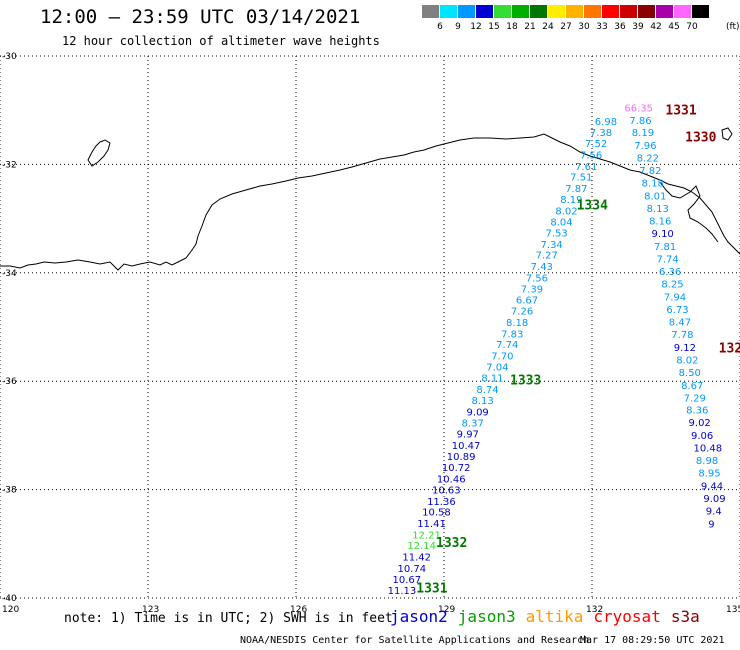 The image size is (740, 650). What do you see at coordinates (451, 543) in the screenshot?
I see `pass-number-label: 1332` at bounding box center [451, 543].